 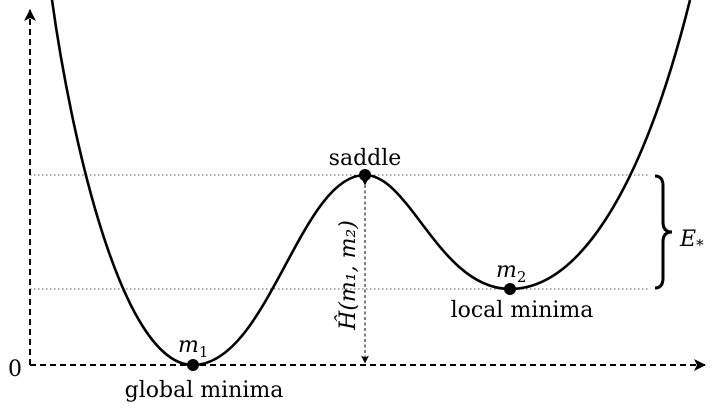 I want to click on m1-label-sub: 1, so click(x=204, y=352).